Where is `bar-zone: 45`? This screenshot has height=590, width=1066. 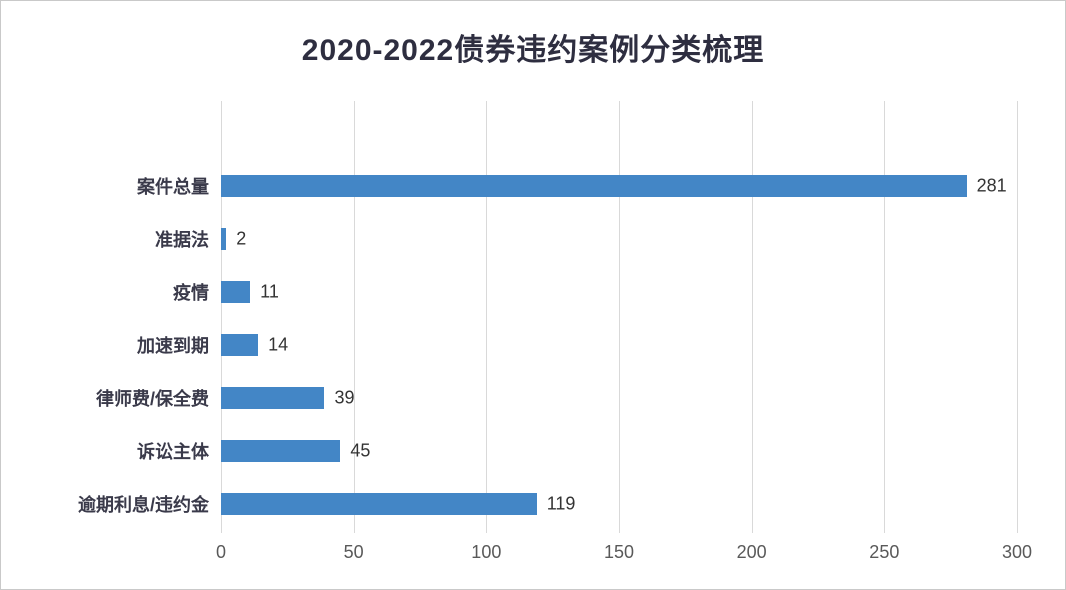 bar-zone: 45 is located at coordinates (619, 451).